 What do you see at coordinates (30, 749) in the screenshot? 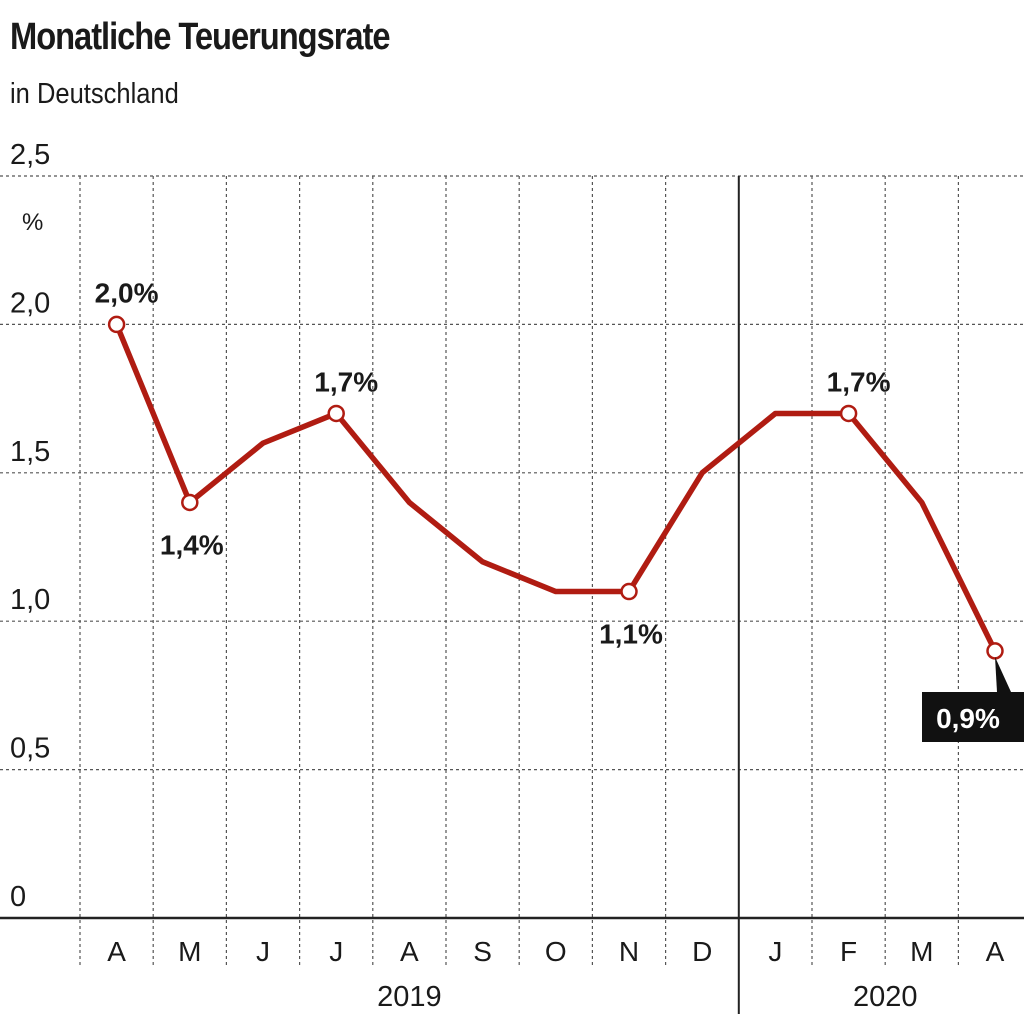
I see `y-tick-label: 0,5` at bounding box center [30, 749].